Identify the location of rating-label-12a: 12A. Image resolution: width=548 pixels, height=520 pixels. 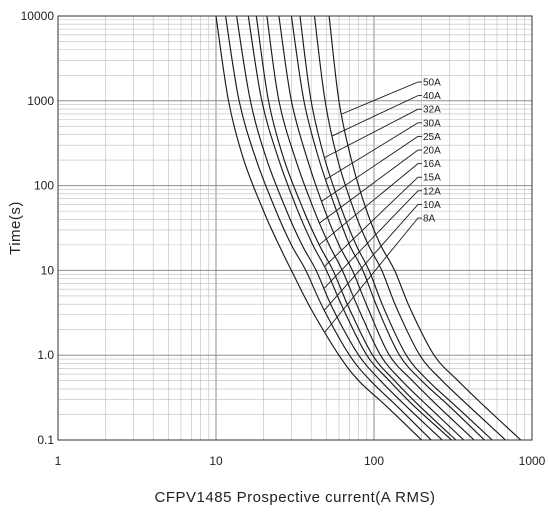
(432, 191).